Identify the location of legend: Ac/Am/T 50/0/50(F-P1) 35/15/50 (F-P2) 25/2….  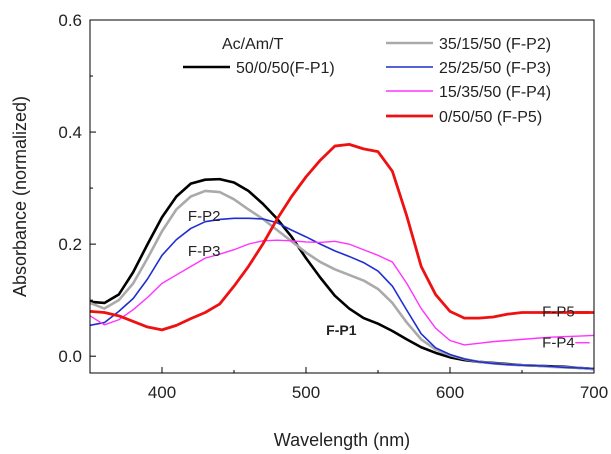
(367, 81).